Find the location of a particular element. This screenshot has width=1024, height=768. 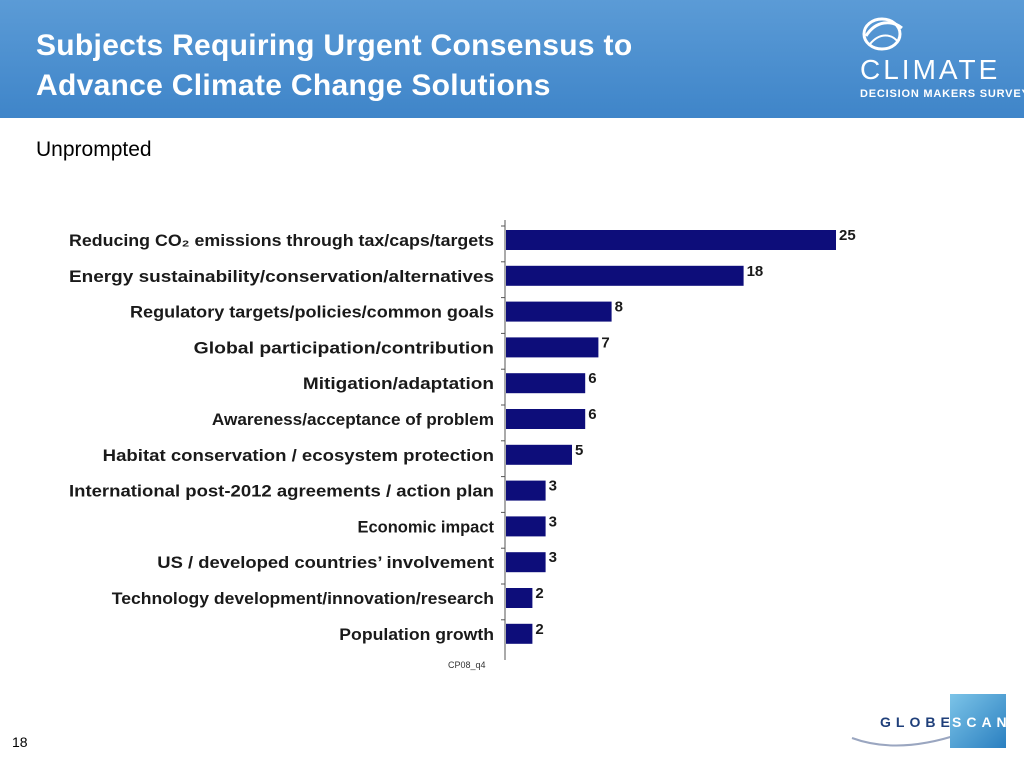

category-label: Mitigation/adaptation is located at coordinates (398, 383).